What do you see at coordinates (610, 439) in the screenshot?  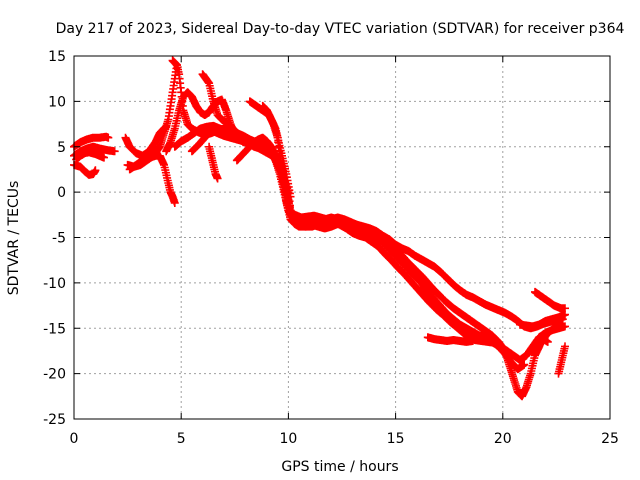 I see `x-tick-label: 25` at bounding box center [610, 439].